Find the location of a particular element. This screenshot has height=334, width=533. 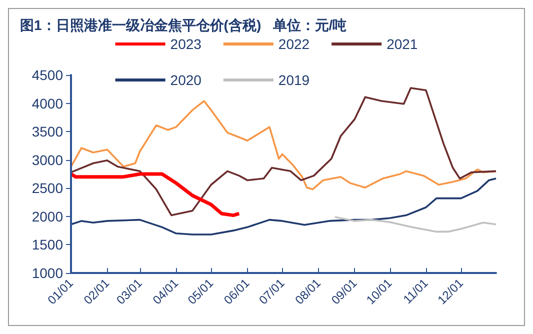

y-tick-label: 4000 is located at coordinates (48, 103).